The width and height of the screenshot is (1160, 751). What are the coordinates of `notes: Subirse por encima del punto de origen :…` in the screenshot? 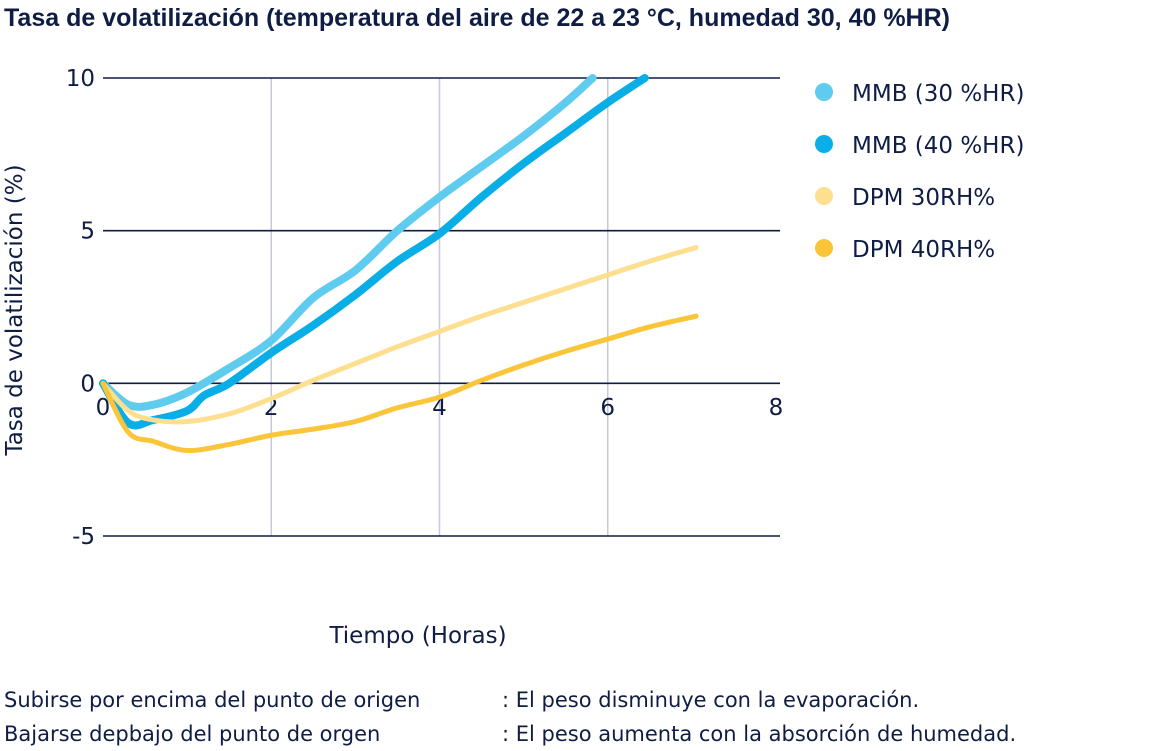 It's located at (510, 717).